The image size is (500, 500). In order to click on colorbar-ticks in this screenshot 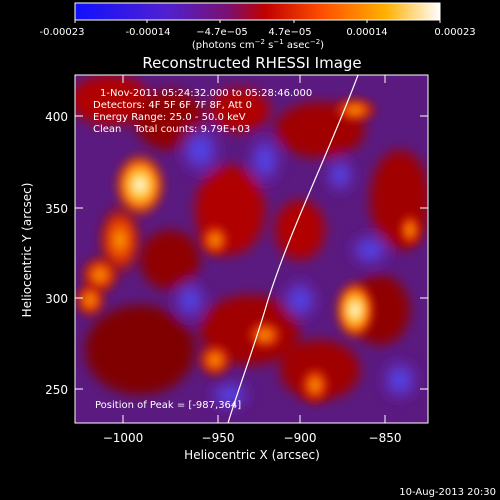, I will do `click(257, 21)`.